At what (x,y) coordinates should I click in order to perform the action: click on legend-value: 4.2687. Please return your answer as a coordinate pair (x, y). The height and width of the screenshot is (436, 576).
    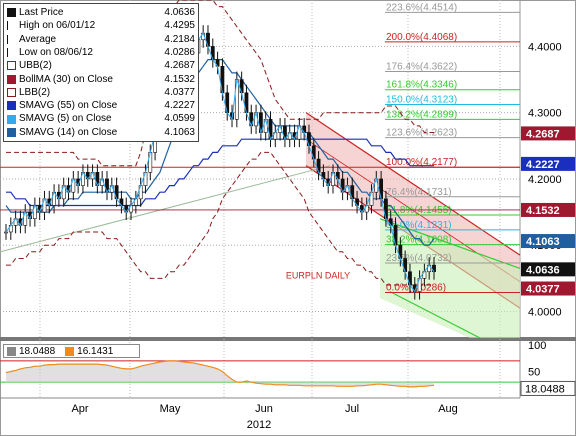
    Looking at the image, I should click on (179, 66).